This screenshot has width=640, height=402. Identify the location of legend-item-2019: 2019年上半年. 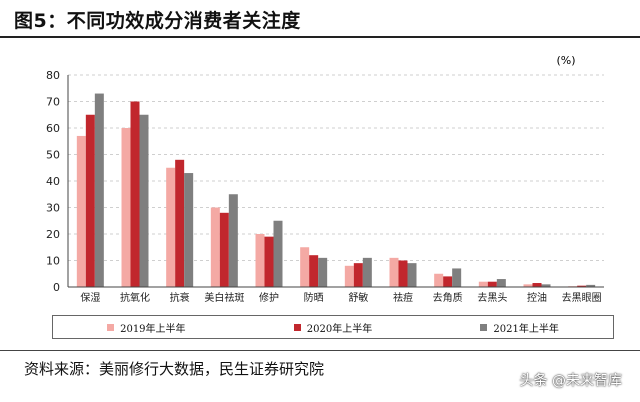
(146, 327).